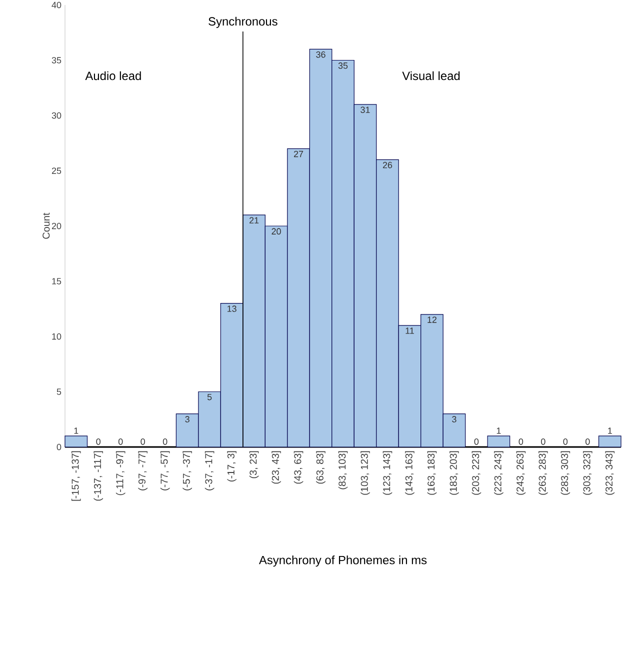  Describe the element at coordinates (59, 391) in the screenshot. I see `y-tick-label: 5` at that location.